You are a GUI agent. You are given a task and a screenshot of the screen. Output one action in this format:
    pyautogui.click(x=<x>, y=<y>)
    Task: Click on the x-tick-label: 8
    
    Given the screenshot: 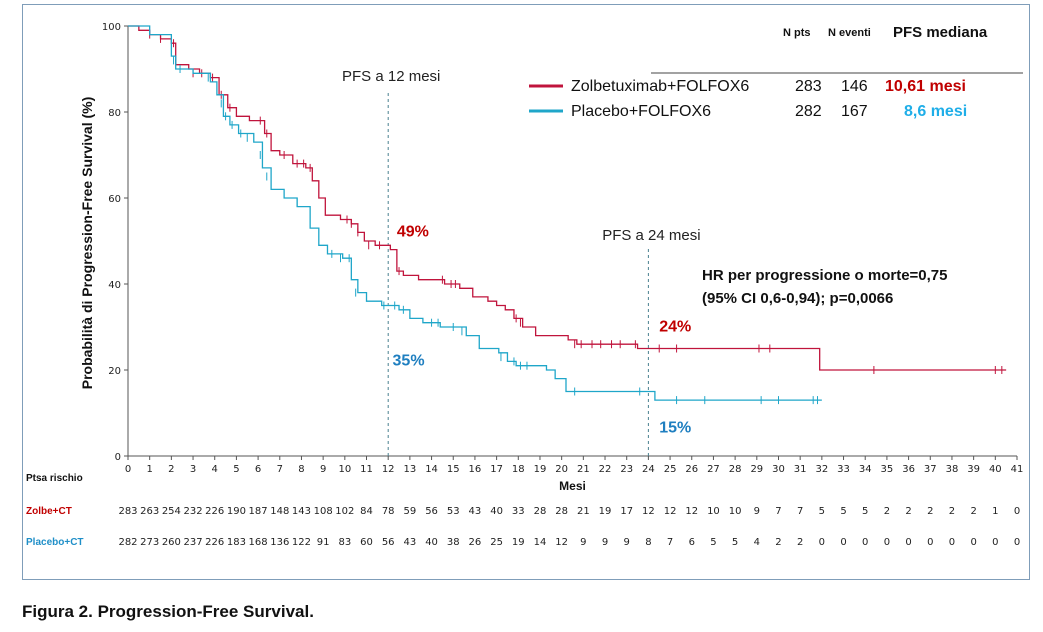 What is the action you would take?
    pyautogui.click(x=301, y=469)
    